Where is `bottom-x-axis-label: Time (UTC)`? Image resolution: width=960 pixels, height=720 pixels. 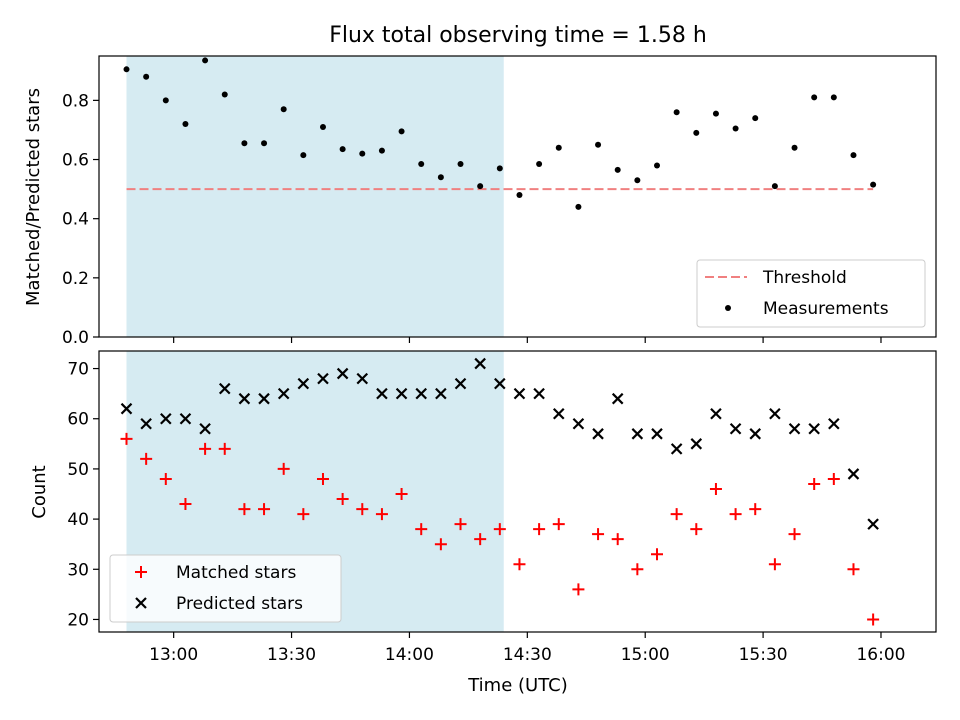
bottom-x-axis-label: Time (UTC) is located at coordinates (517, 685).